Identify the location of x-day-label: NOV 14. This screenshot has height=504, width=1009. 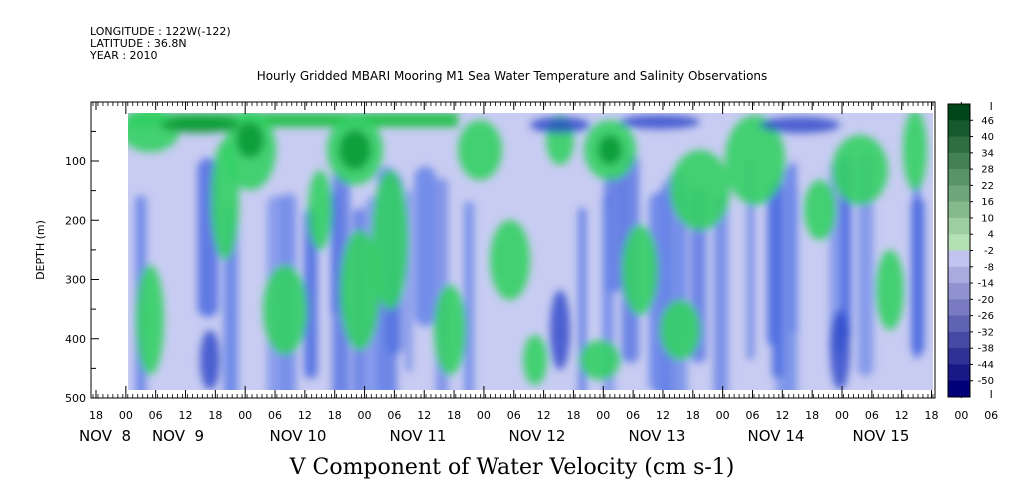
(776, 436).